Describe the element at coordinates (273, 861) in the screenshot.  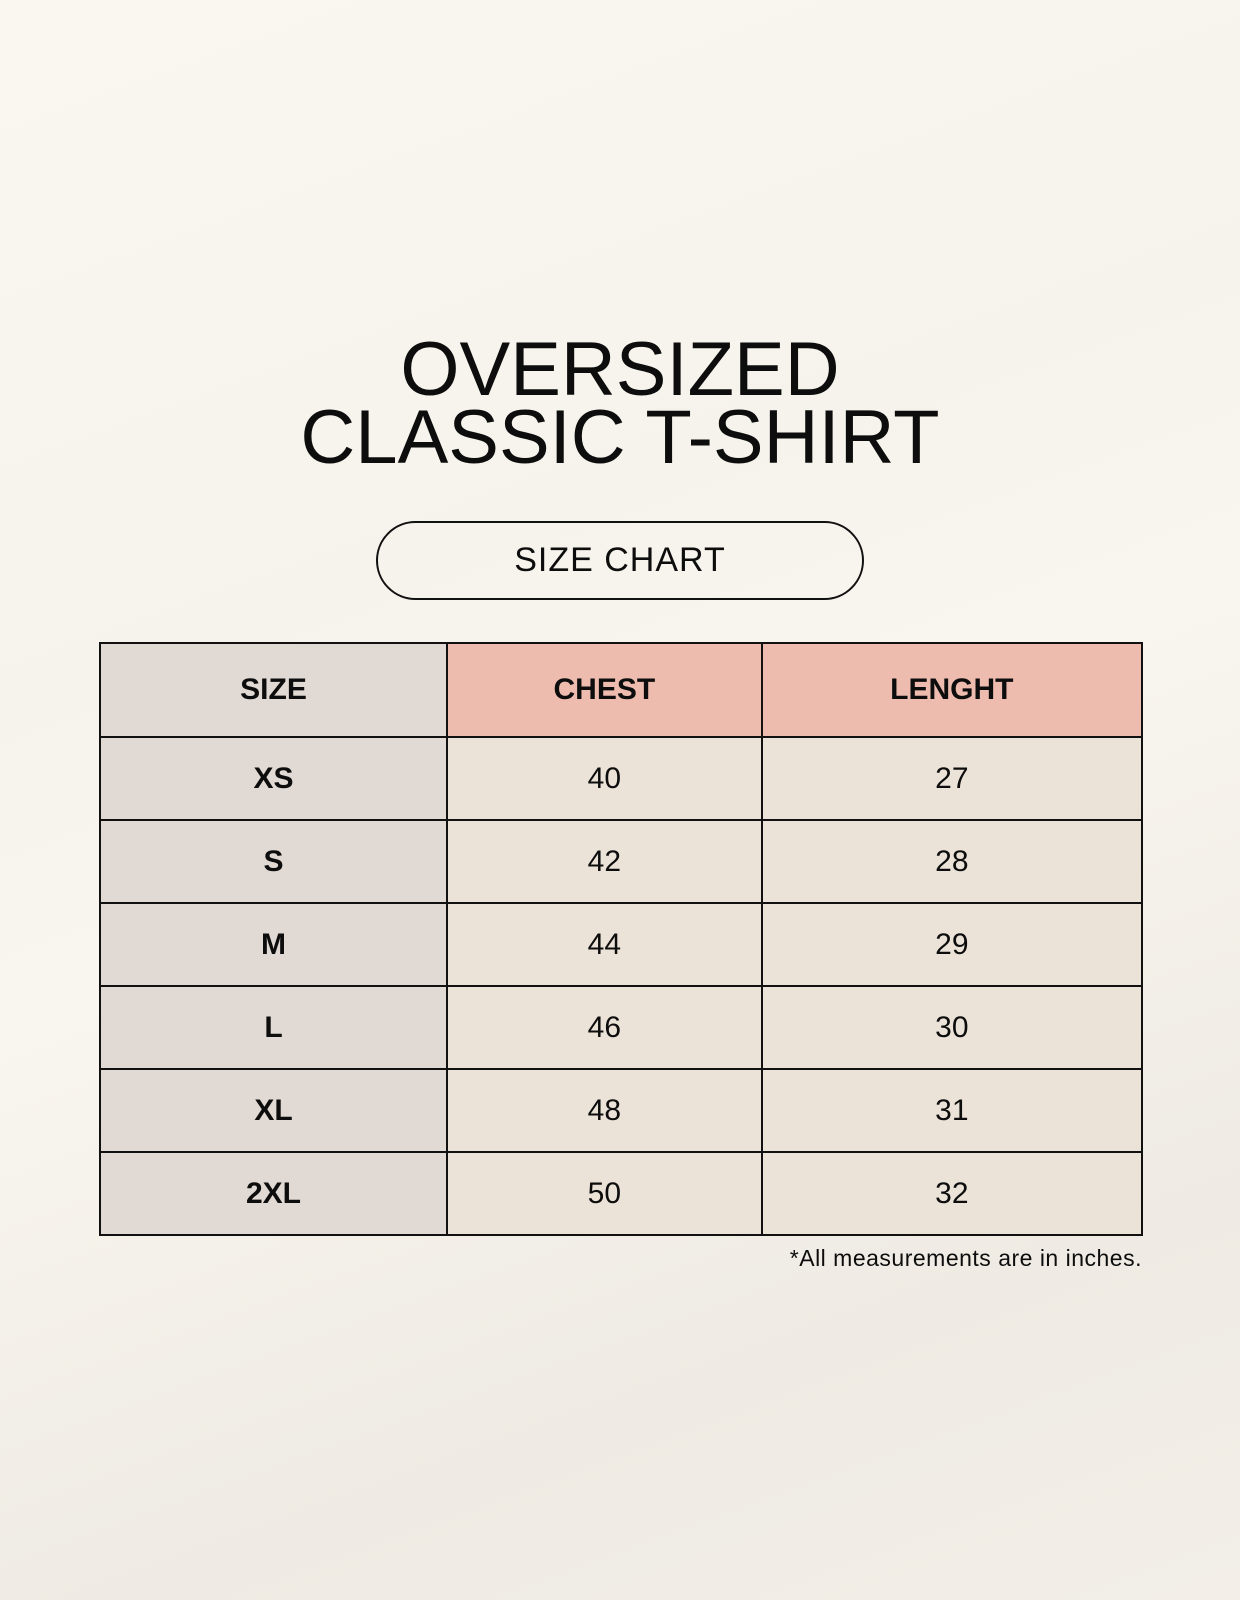
I see `cell-size: S` at that location.